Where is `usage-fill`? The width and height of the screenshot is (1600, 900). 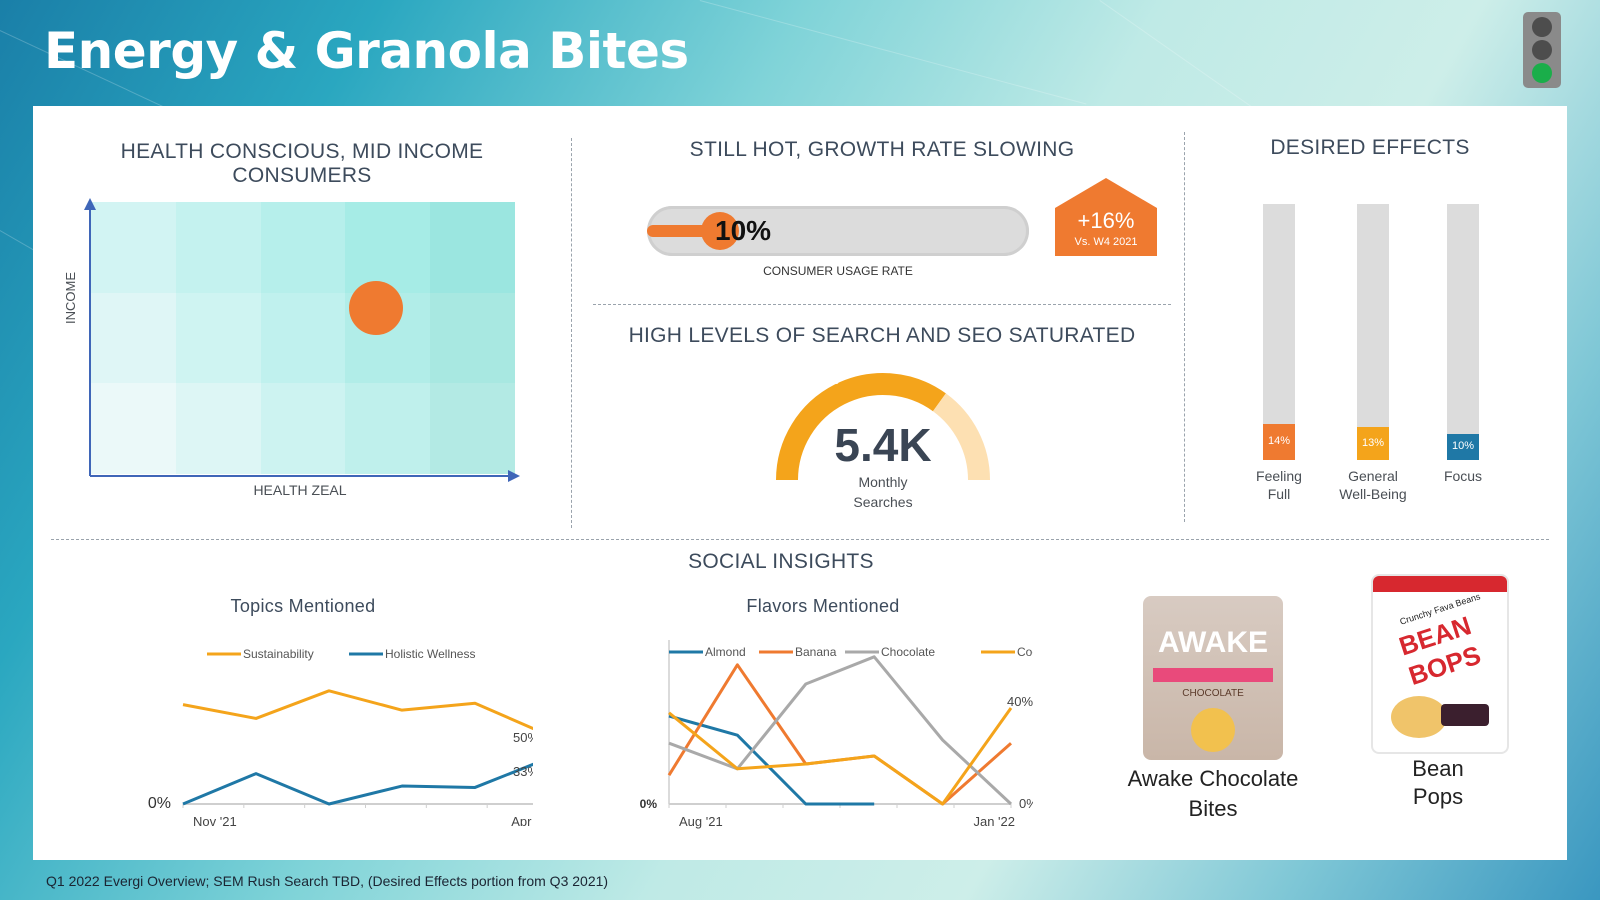
usage-fill is located at coordinates (676, 231).